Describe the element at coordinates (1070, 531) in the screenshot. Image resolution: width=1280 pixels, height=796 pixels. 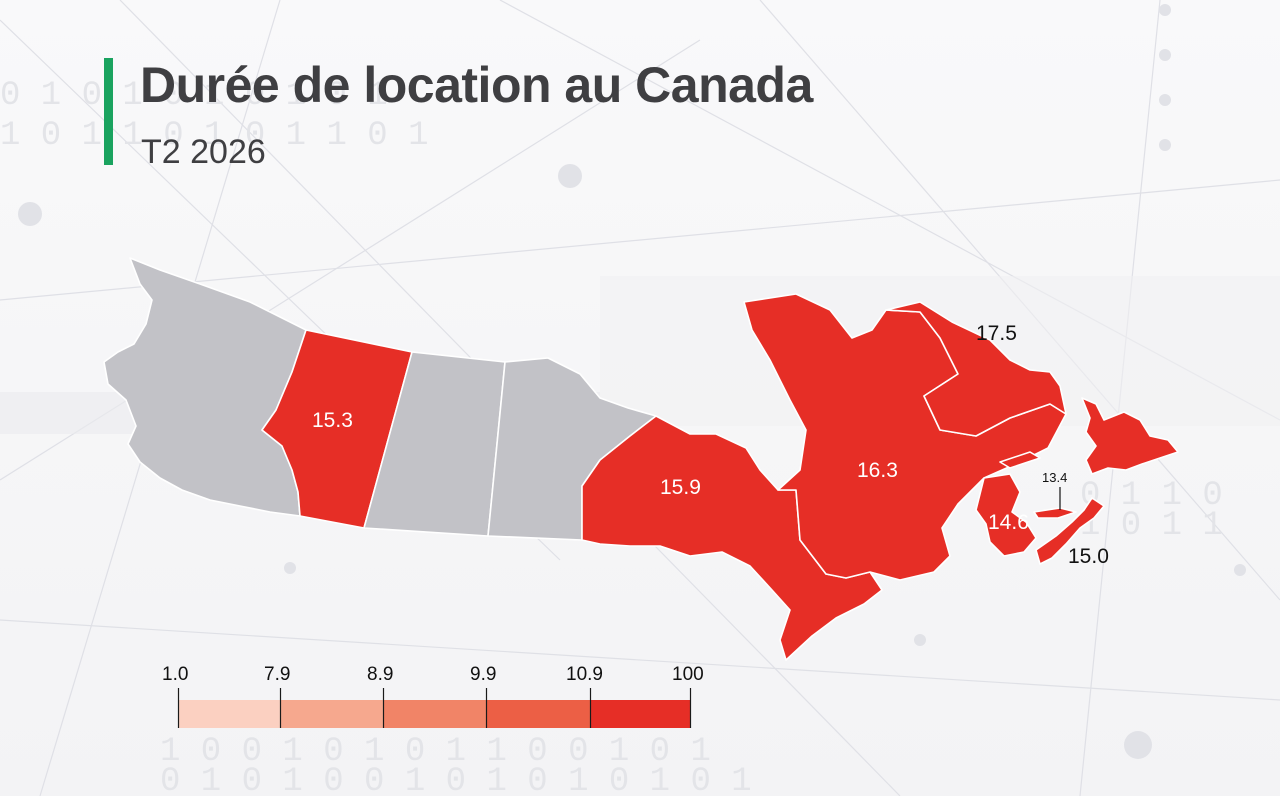
I see `province-ns` at that location.